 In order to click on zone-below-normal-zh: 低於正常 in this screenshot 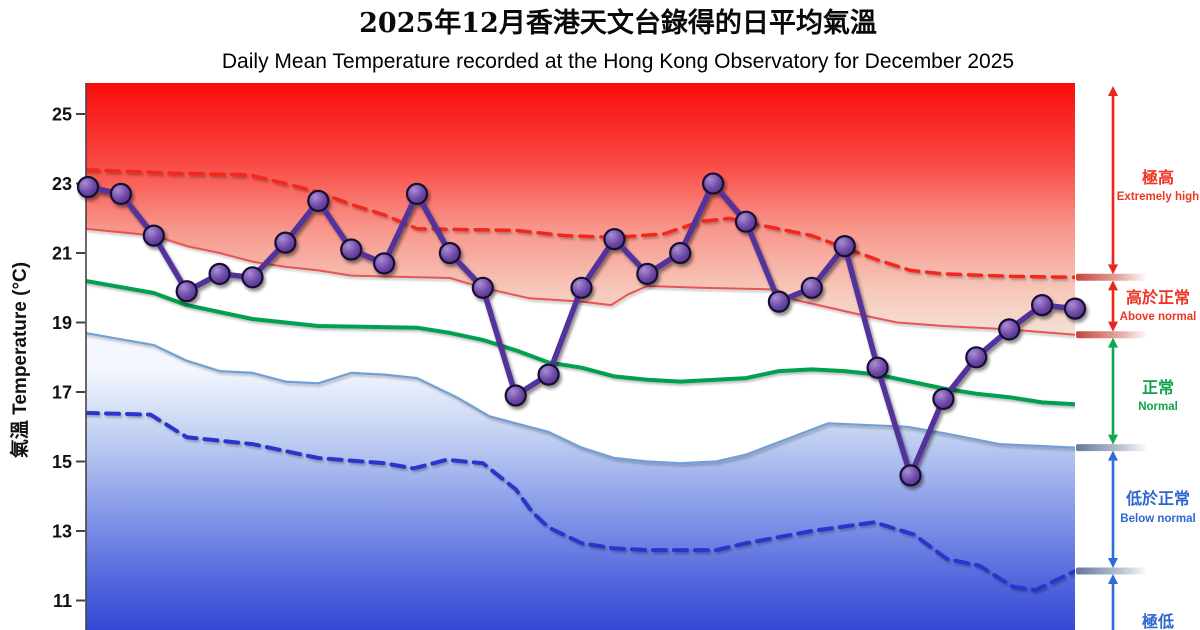, I will do `click(1157, 498)`.